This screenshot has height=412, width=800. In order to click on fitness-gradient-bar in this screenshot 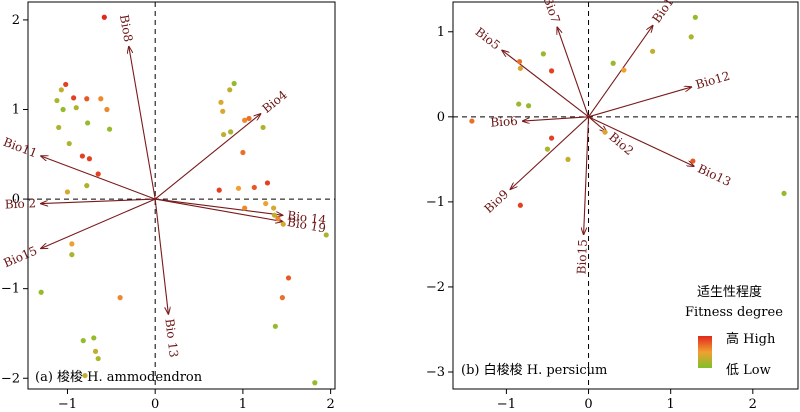, I will do `click(705, 352)`.